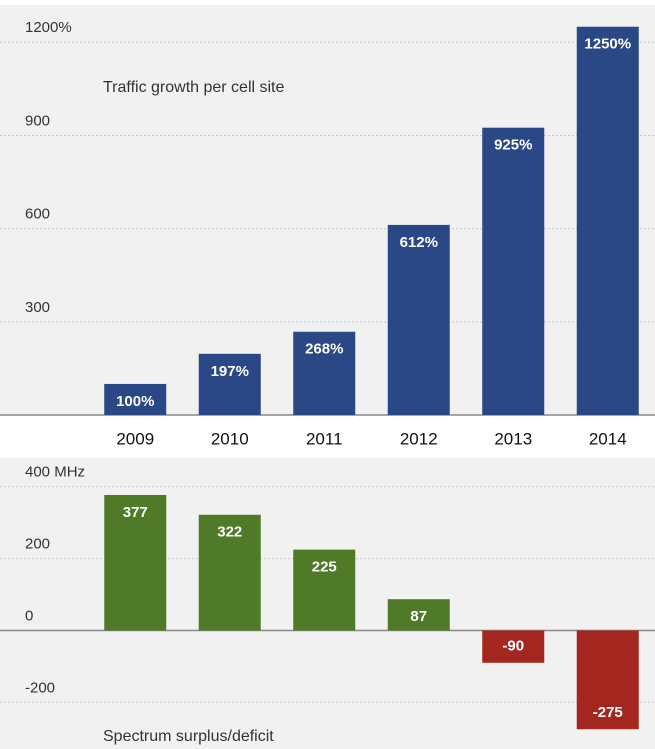 The image size is (655, 749). I want to click on y-tick-label: -200, so click(40, 687).